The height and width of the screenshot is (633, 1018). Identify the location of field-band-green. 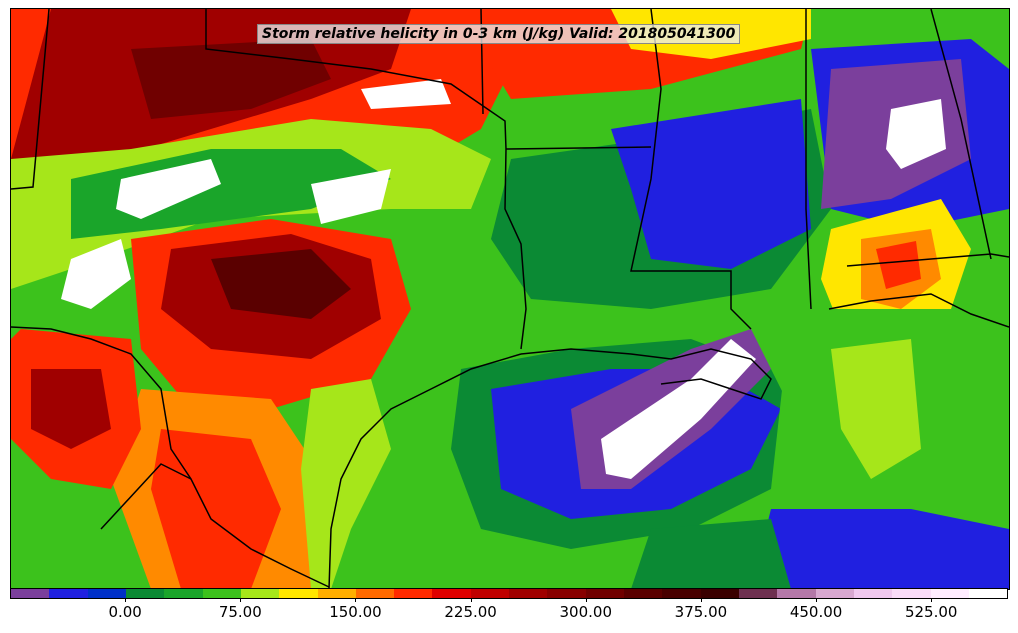
(231, 194).